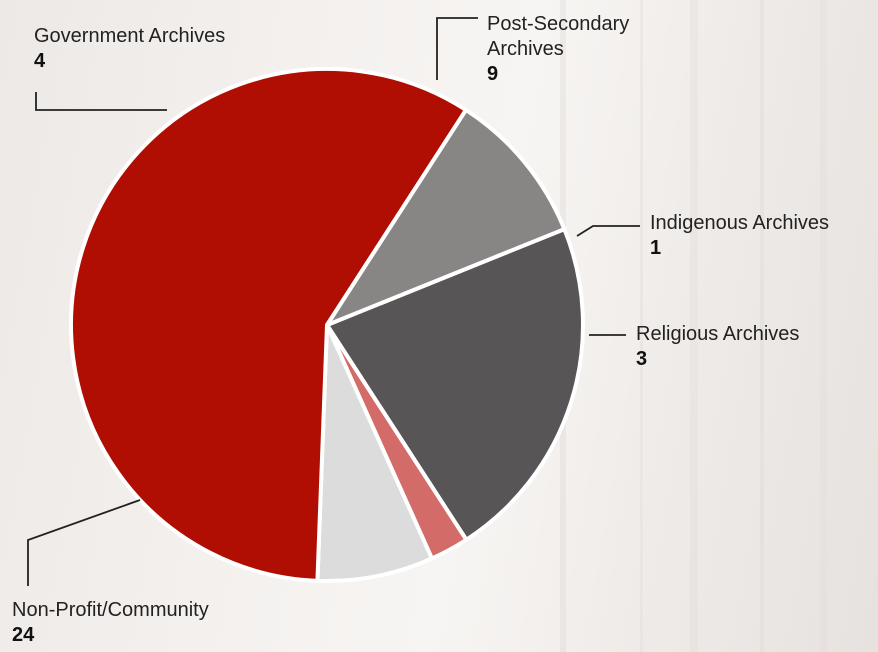 This screenshot has height=652, width=878. What do you see at coordinates (84, 542) in the screenshot?
I see `leader-line-non-profit` at bounding box center [84, 542].